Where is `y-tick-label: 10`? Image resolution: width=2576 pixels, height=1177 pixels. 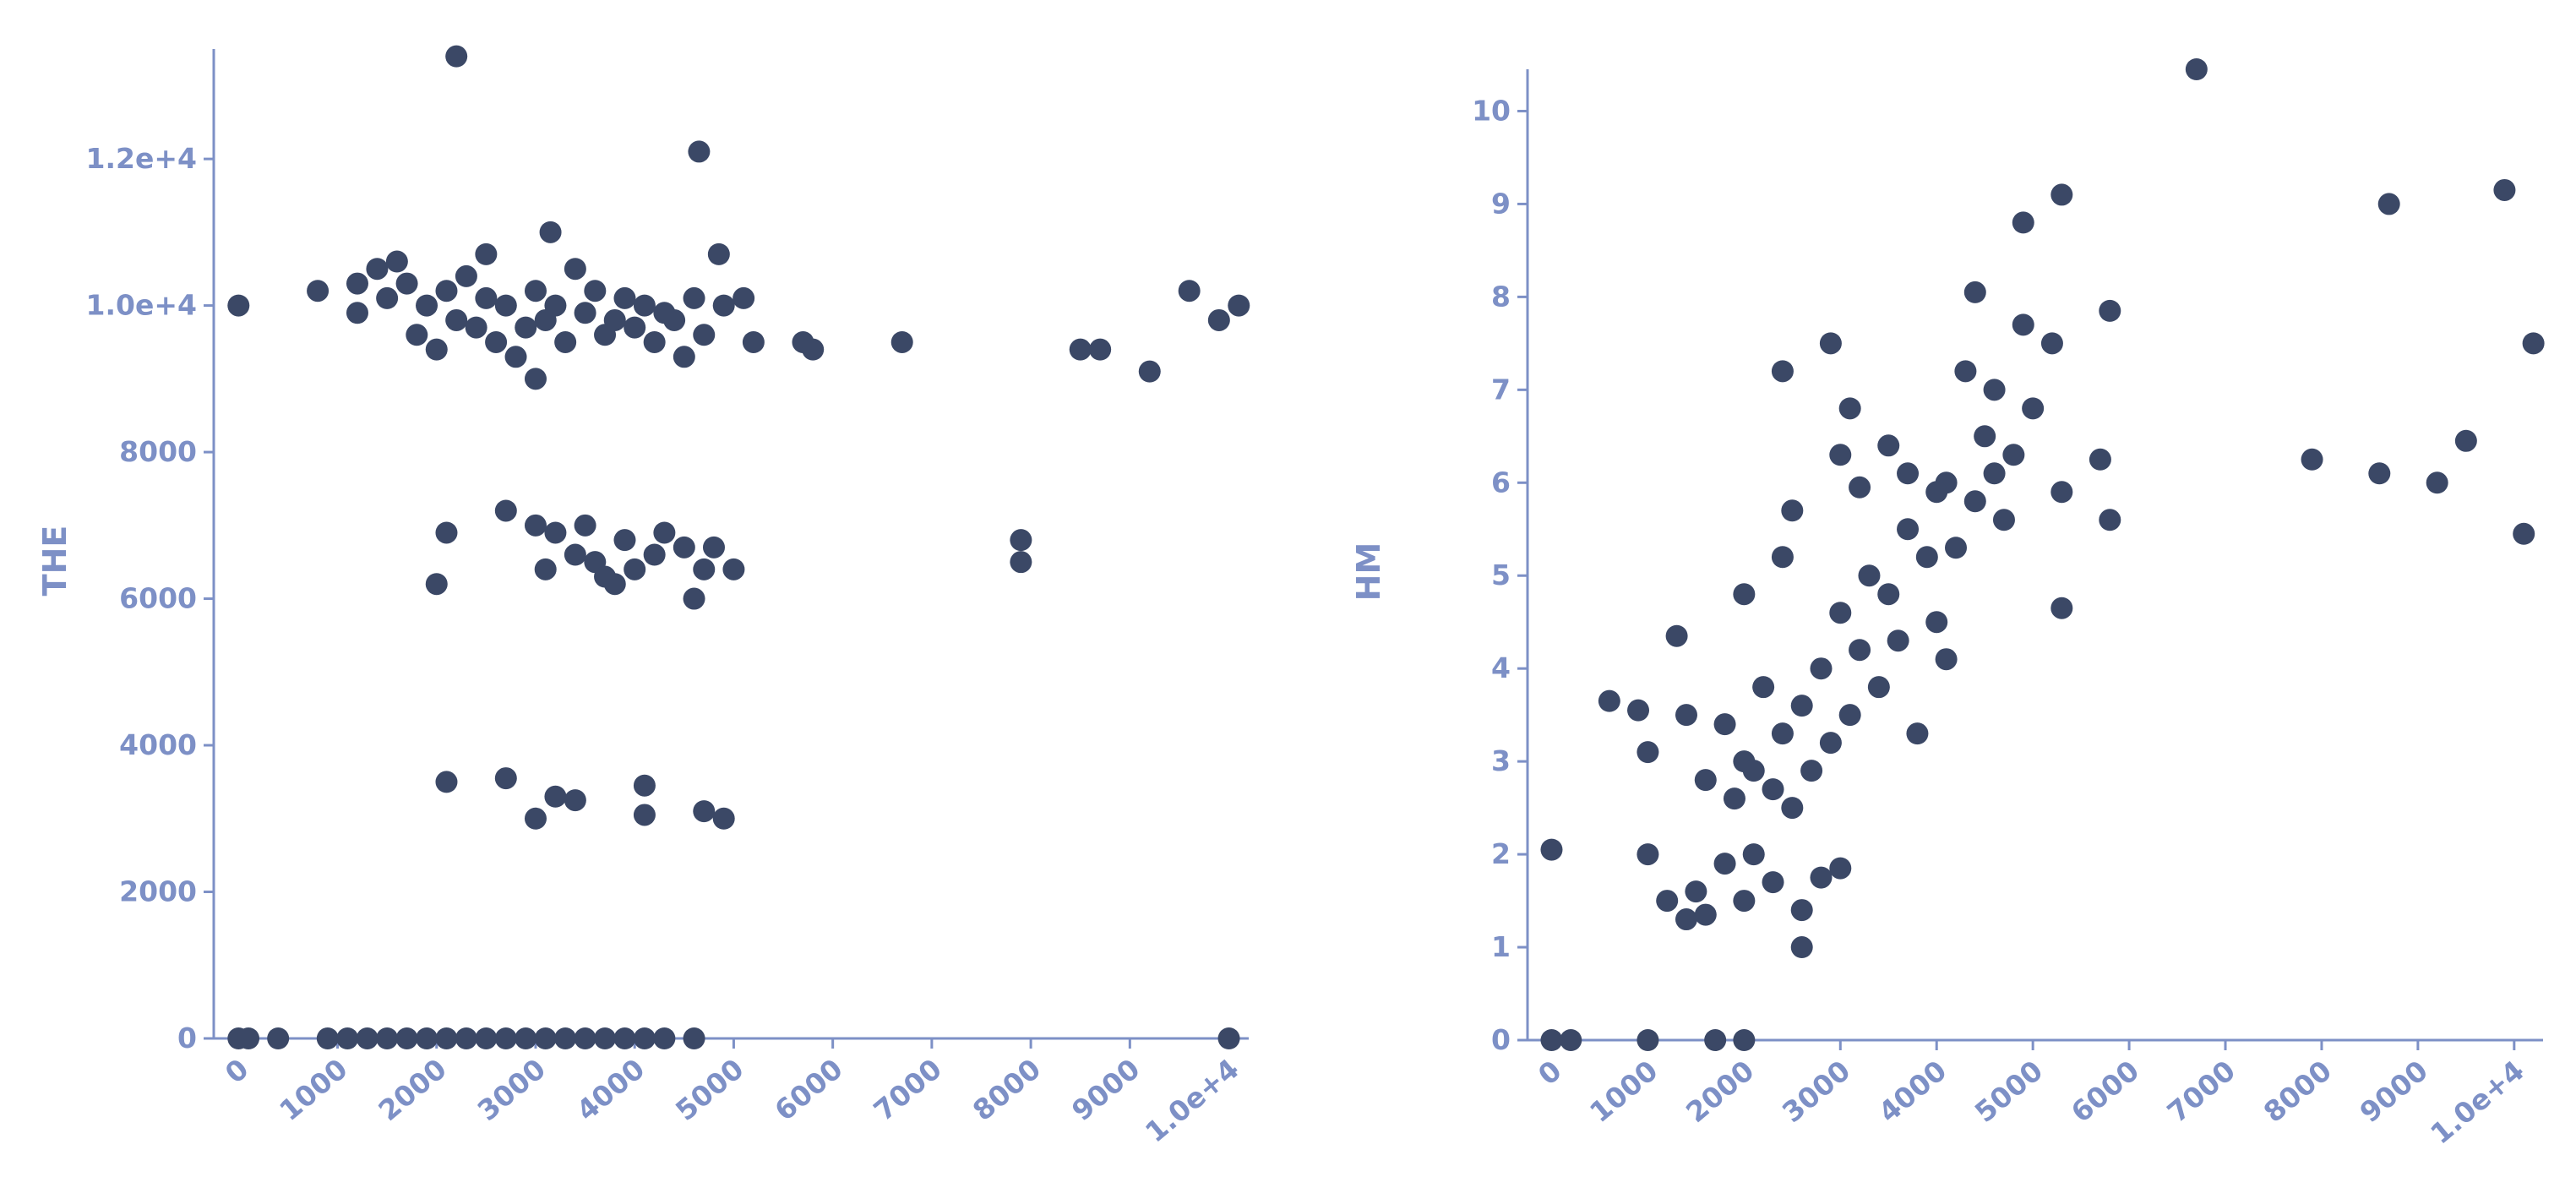 y-tick-label: 10 is located at coordinates (1491, 110).